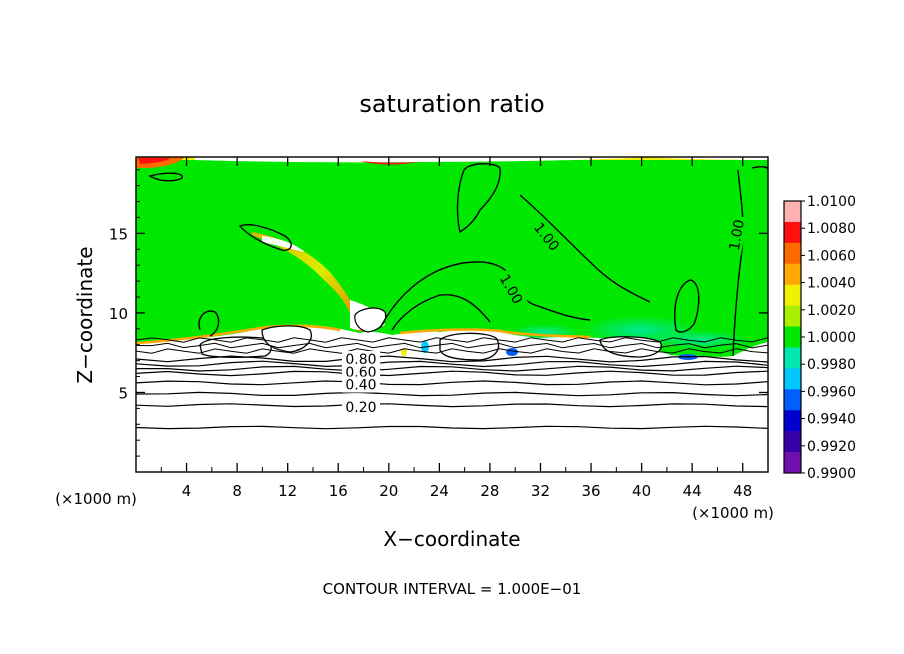  I want to click on x-tick-label: 4, so click(187, 491).